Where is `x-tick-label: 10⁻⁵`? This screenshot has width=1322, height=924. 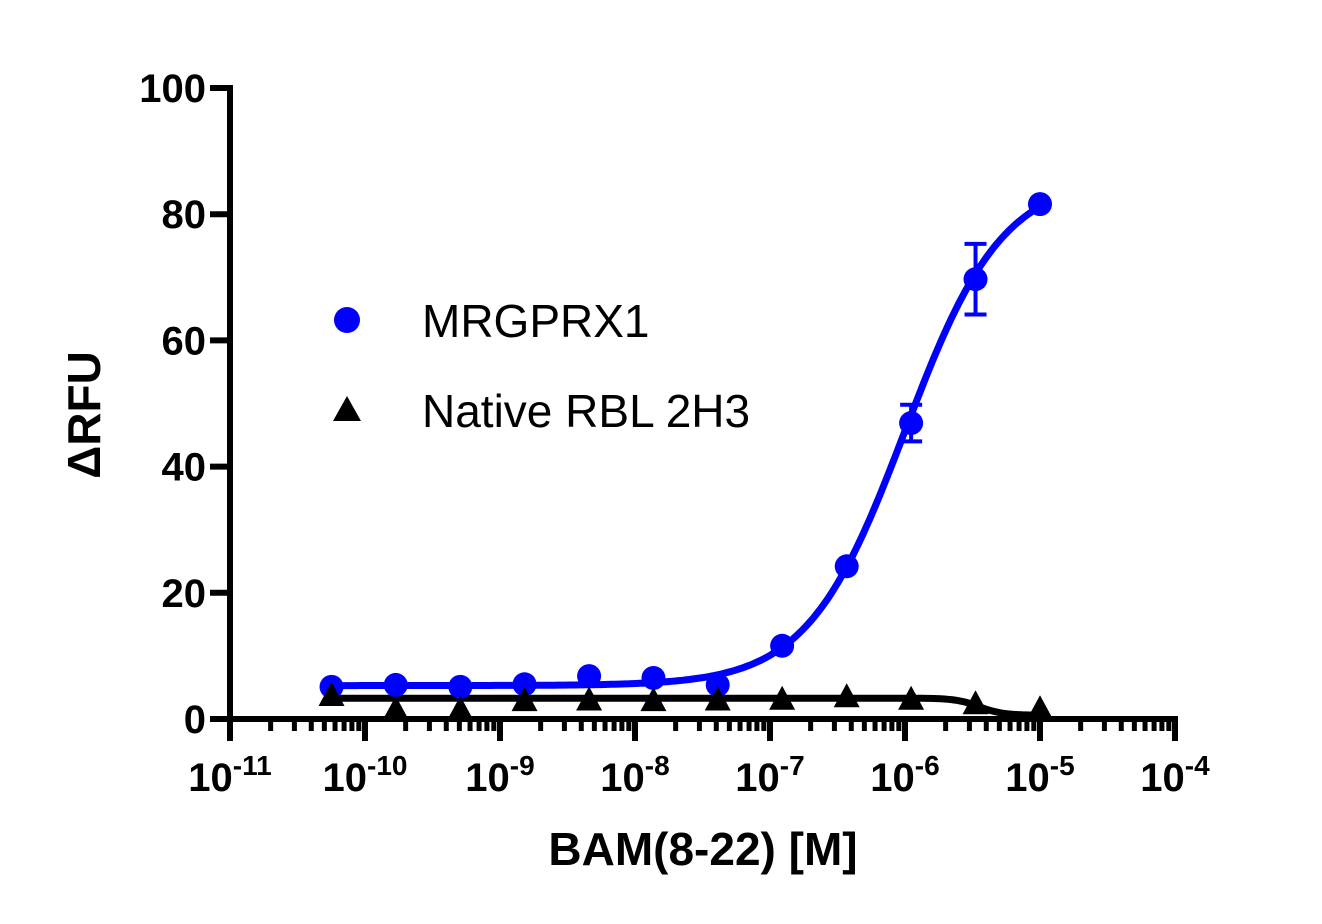
x-tick-label: 10⁻⁵ is located at coordinates (1039, 775).